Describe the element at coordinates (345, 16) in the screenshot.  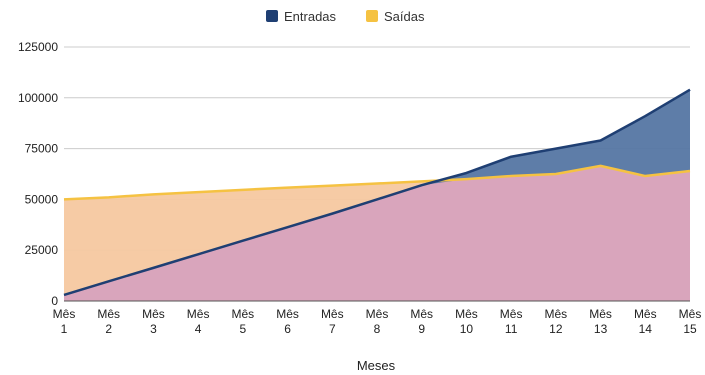
I see `legend: Entradas Saídas` at that location.